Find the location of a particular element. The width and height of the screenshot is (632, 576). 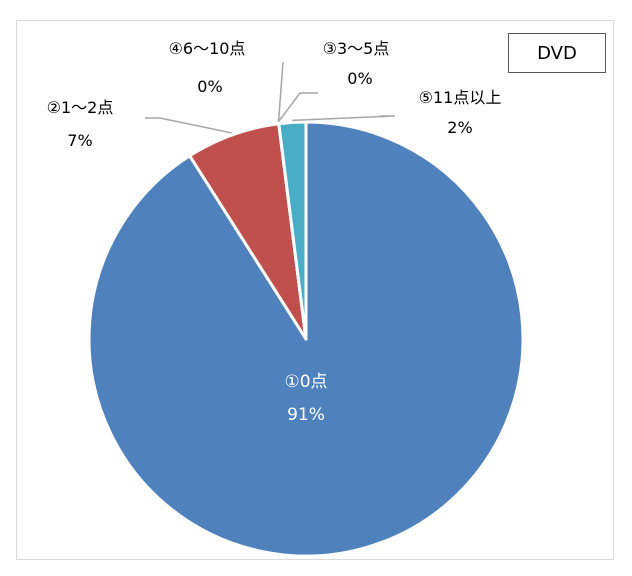

slice-label-0-category: ①0点 is located at coordinates (305, 382).